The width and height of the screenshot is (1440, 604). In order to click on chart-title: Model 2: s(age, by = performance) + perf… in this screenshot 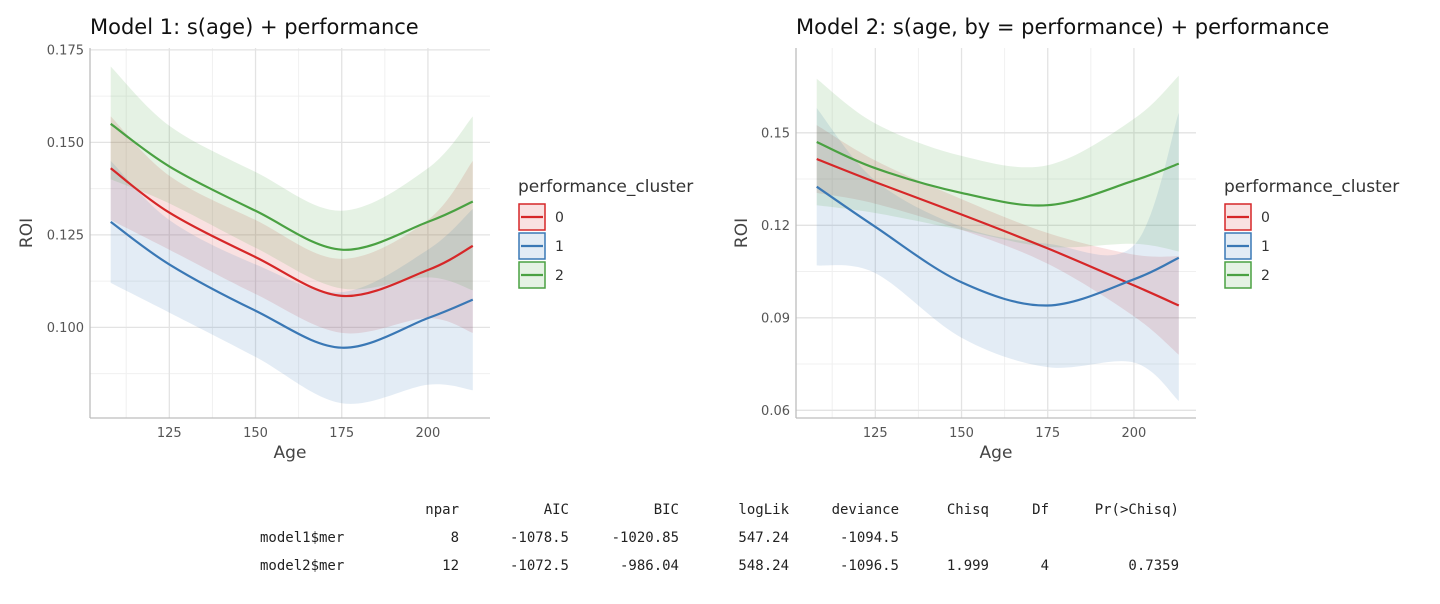, I will do `click(1062, 27)`.